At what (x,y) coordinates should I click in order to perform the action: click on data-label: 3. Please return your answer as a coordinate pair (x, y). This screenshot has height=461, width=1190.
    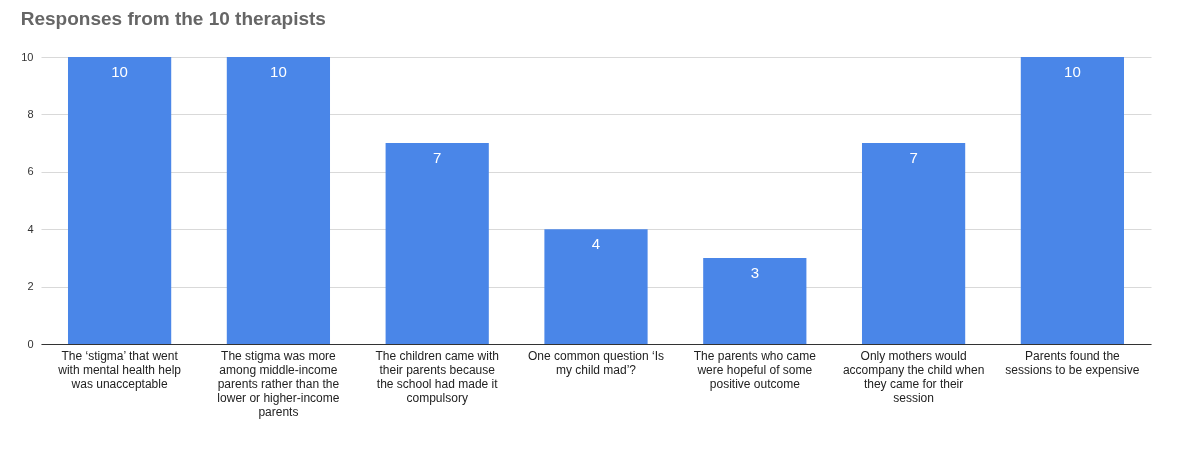
    Looking at the image, I should click on (754, 272).